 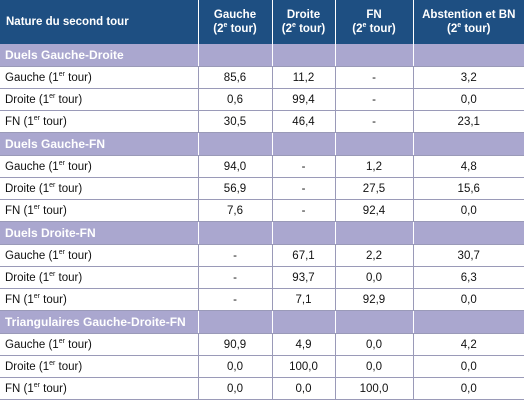 I want to click on table-row: Gauche (1er tour) -67,1 2,2 30,7, so click(x=262, y=255).